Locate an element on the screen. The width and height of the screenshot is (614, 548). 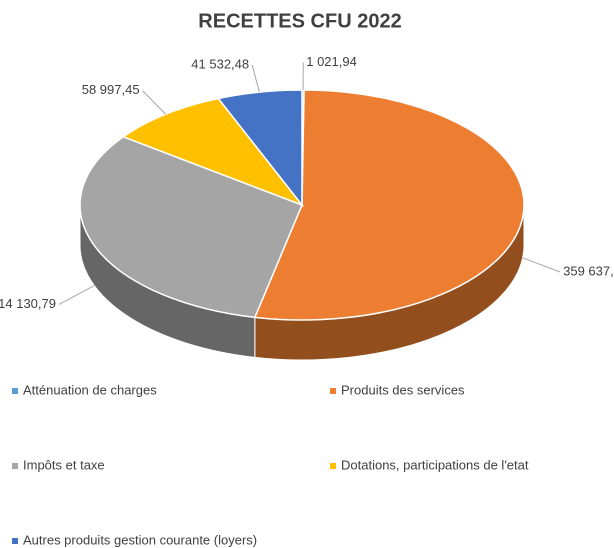
legend-label: Atténuation de charges is located at coordinates (90, 389).